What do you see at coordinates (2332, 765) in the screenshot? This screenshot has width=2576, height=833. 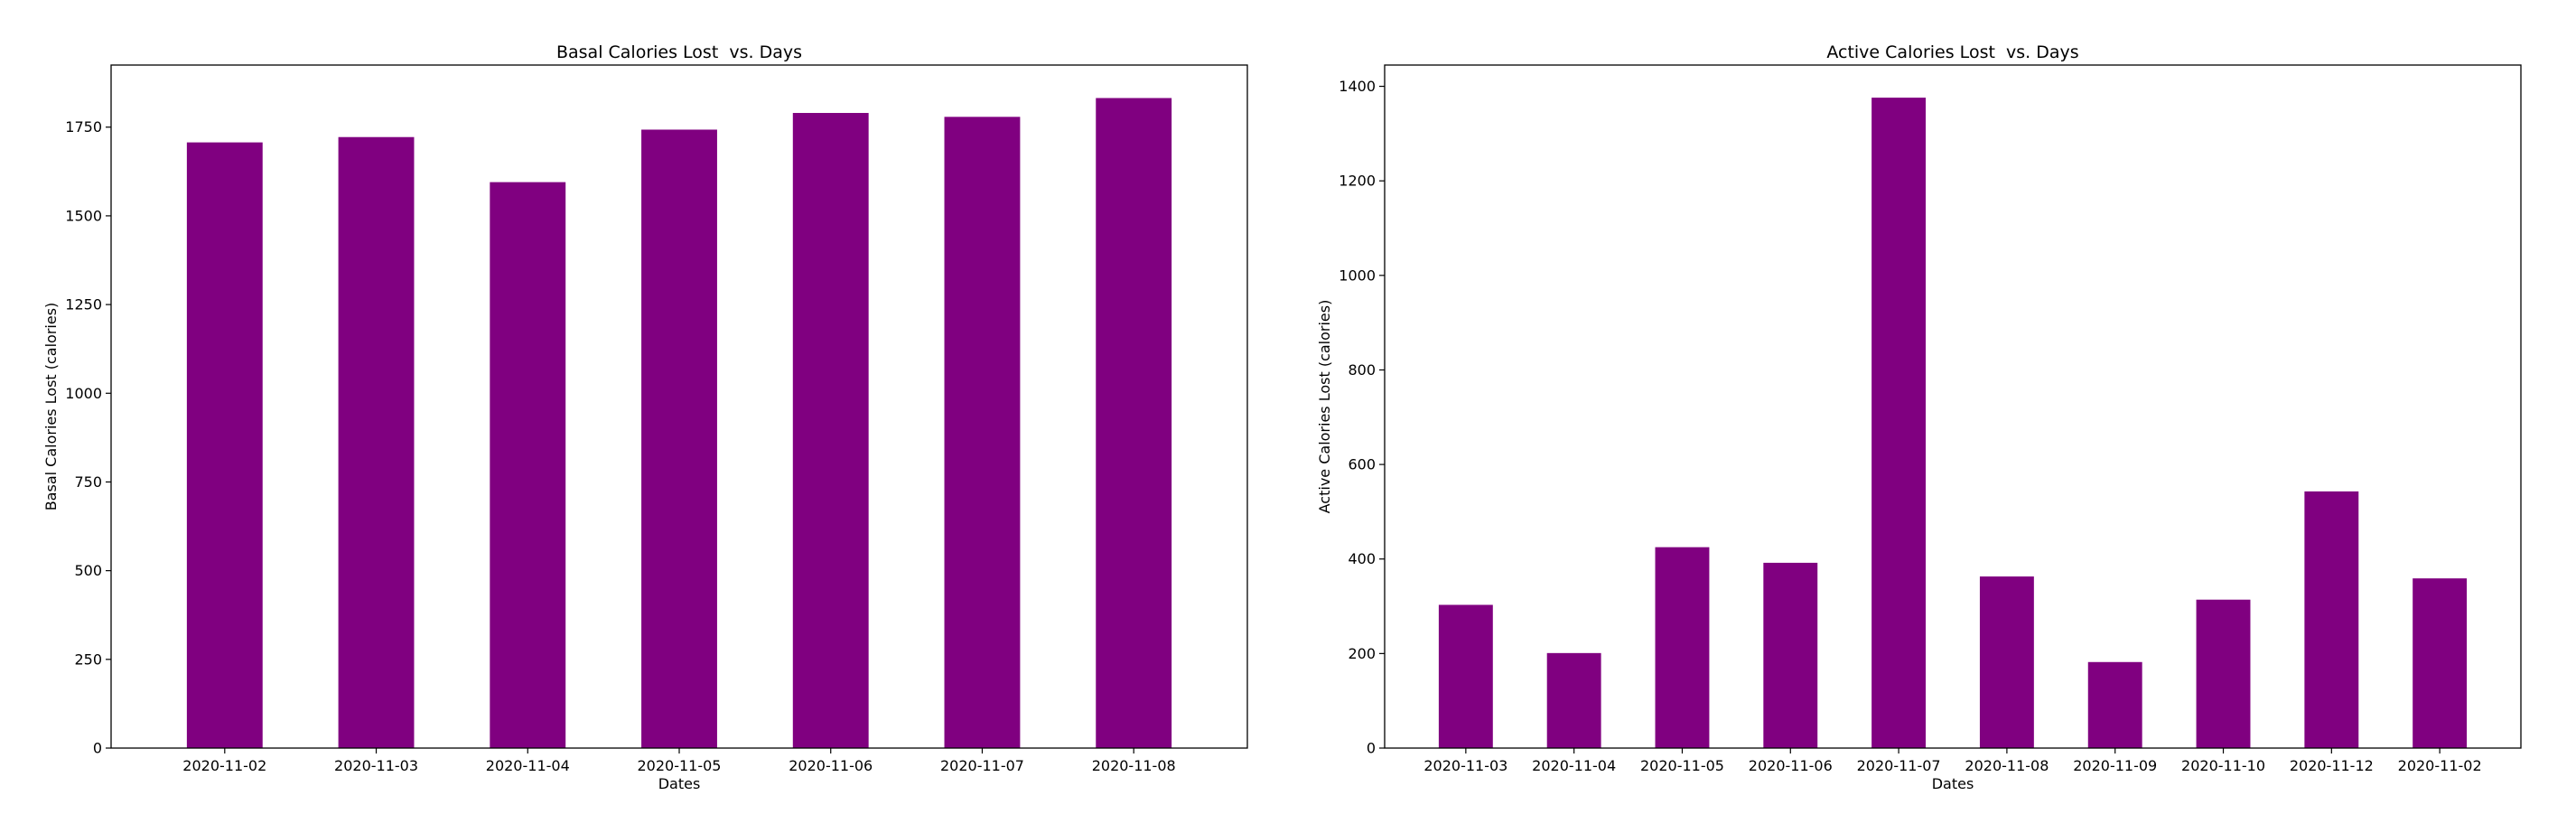 I see `x-tick-label: 2020-11-12` at bounding box center [2332, 765].